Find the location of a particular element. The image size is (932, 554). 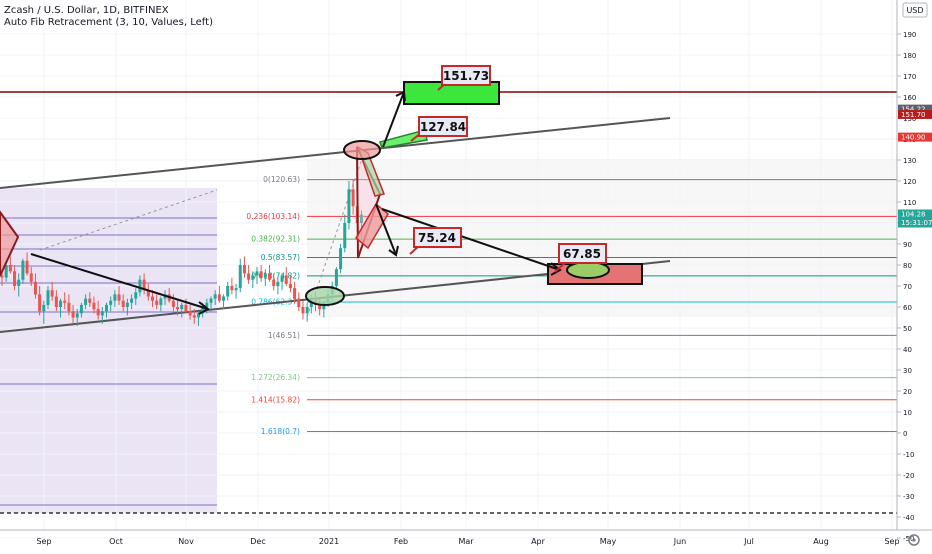

y-tick-label: 40 is located at coordinates (907, 350).